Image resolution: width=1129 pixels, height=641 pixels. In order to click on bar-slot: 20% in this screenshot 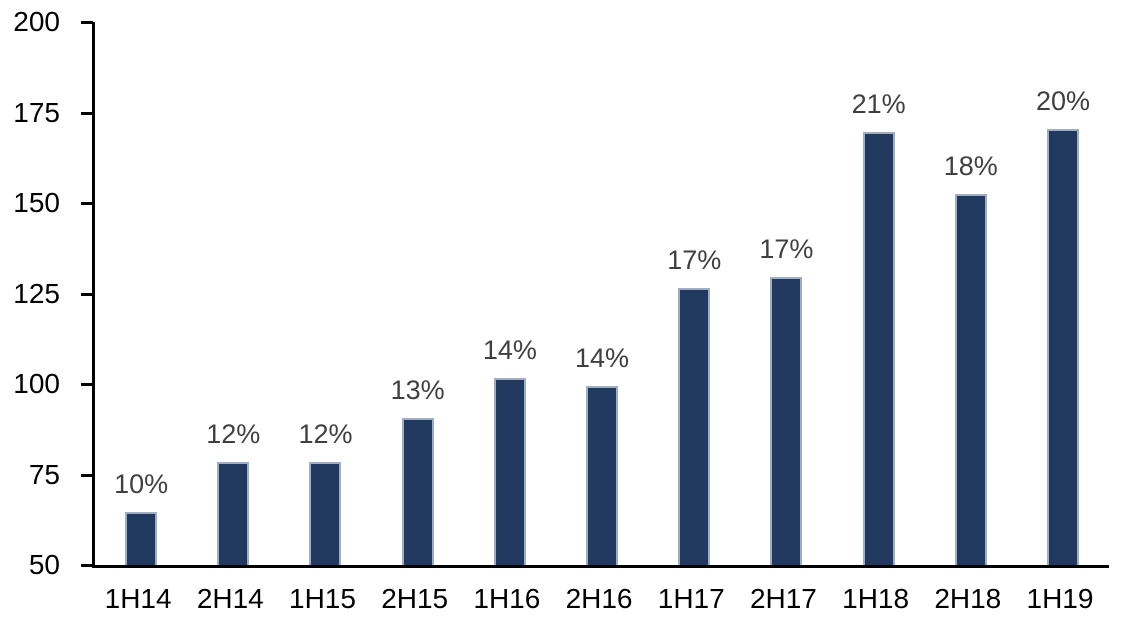, I will do `click(1063, 293)`.